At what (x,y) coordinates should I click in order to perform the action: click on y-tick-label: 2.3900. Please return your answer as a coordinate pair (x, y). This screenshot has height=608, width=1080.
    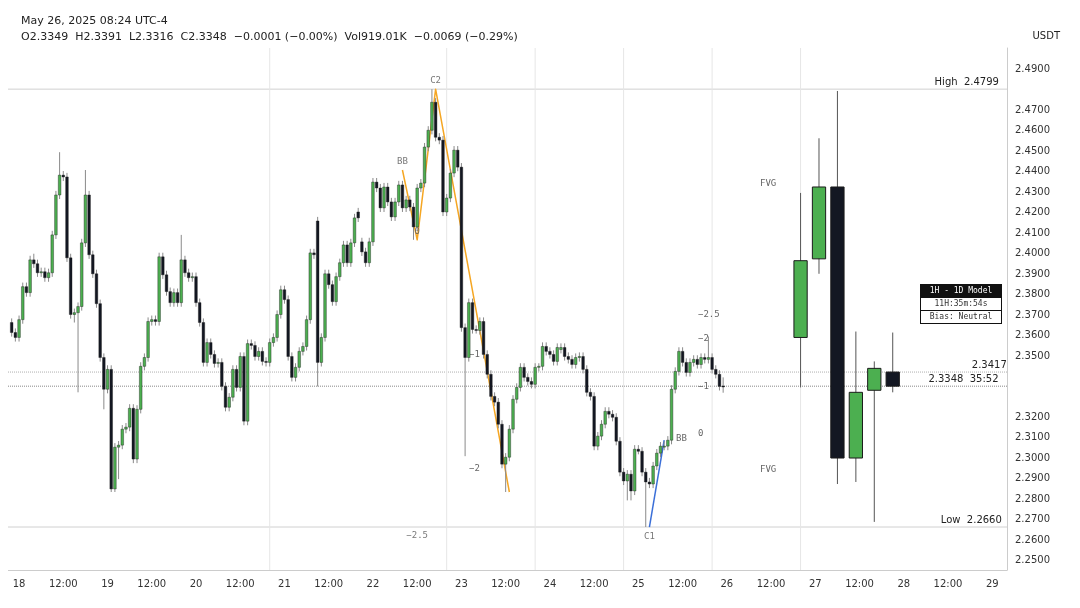
    Looking at the image, I should click on (1032, 273).